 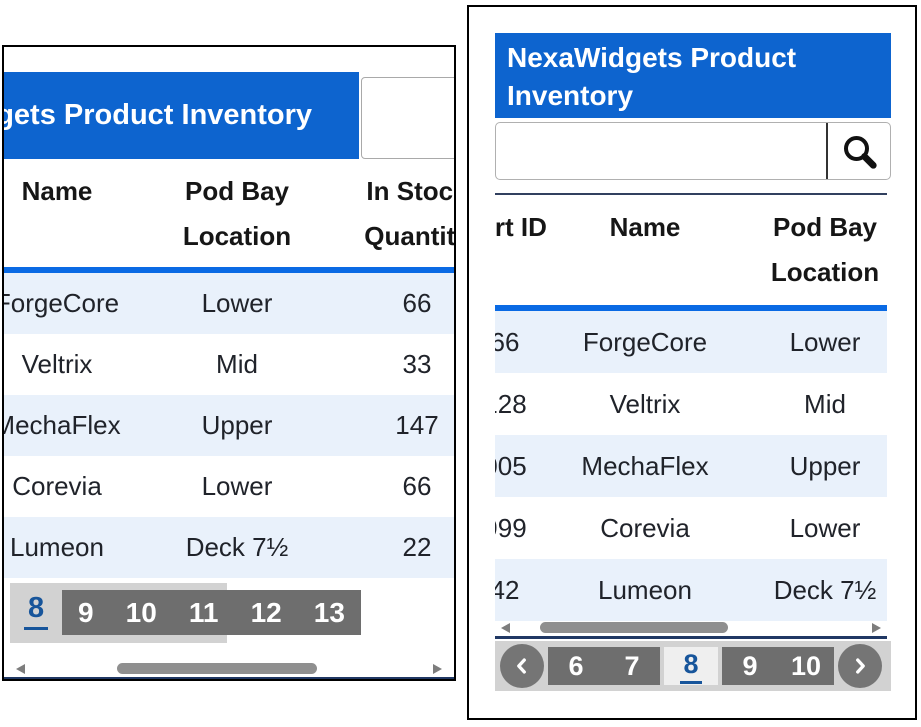 I want to click on pagination-pages-group: 9 10, so click(x=778, y=666).